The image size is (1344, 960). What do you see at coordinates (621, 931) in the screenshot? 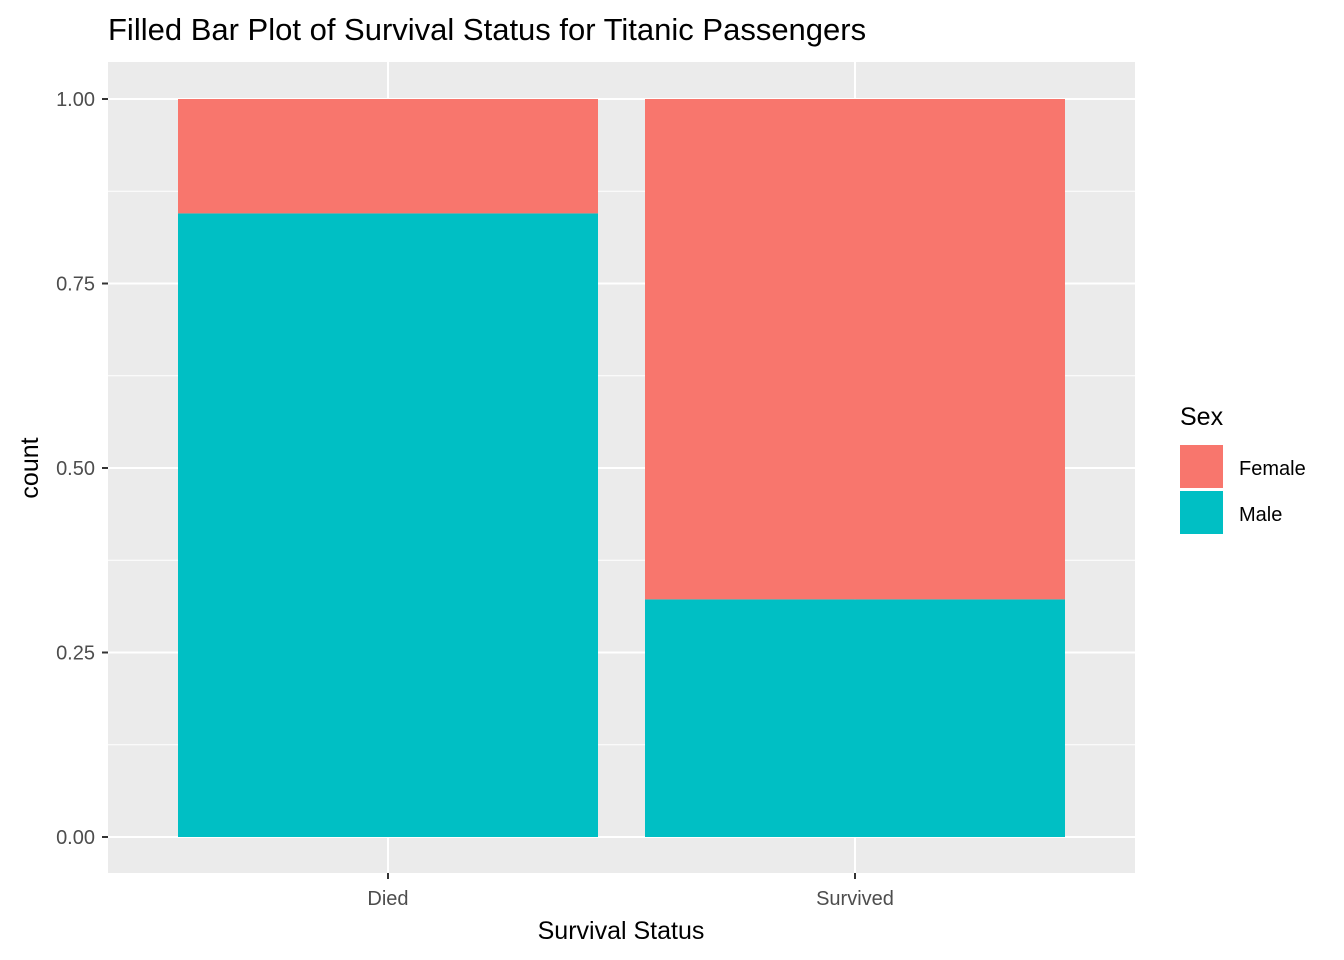
I see `x-axis-title: Survival Status` at bounding box center [621, 931].